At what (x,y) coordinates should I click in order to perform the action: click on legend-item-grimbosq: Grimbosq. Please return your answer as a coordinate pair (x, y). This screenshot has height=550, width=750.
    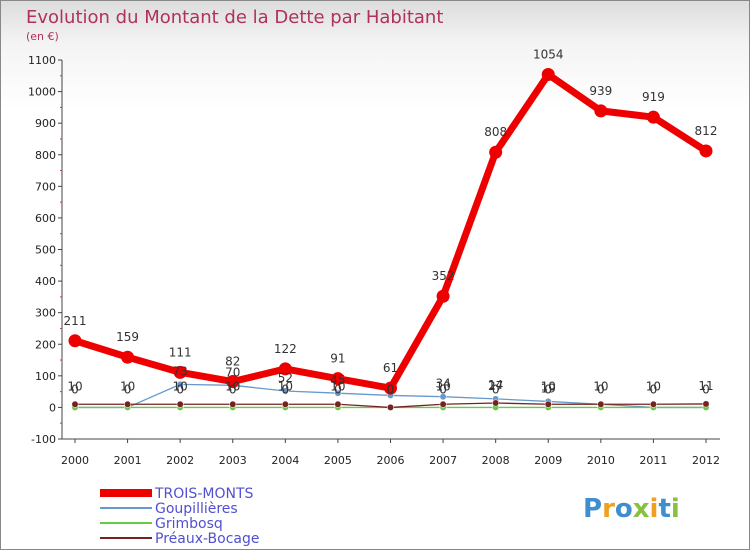
    Looking at the image, I should click on (161, 524).